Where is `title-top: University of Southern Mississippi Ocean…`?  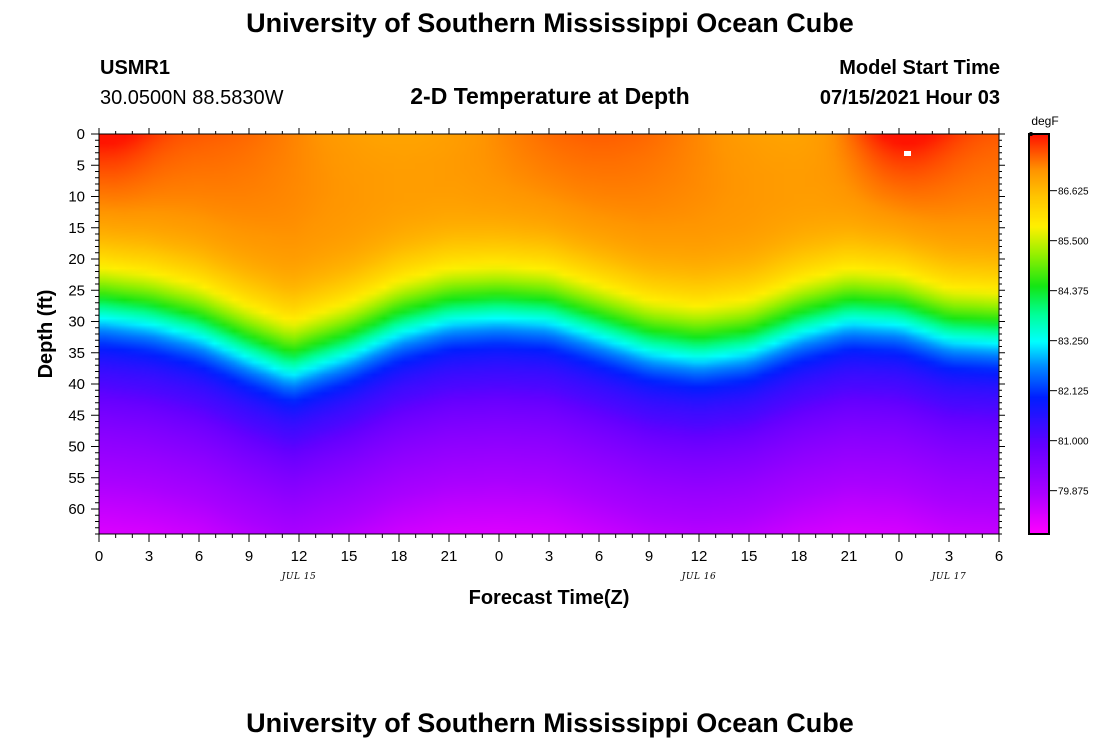 title-top: University of Southern Mississippi Ocean… is located at coordinates (550, 23).